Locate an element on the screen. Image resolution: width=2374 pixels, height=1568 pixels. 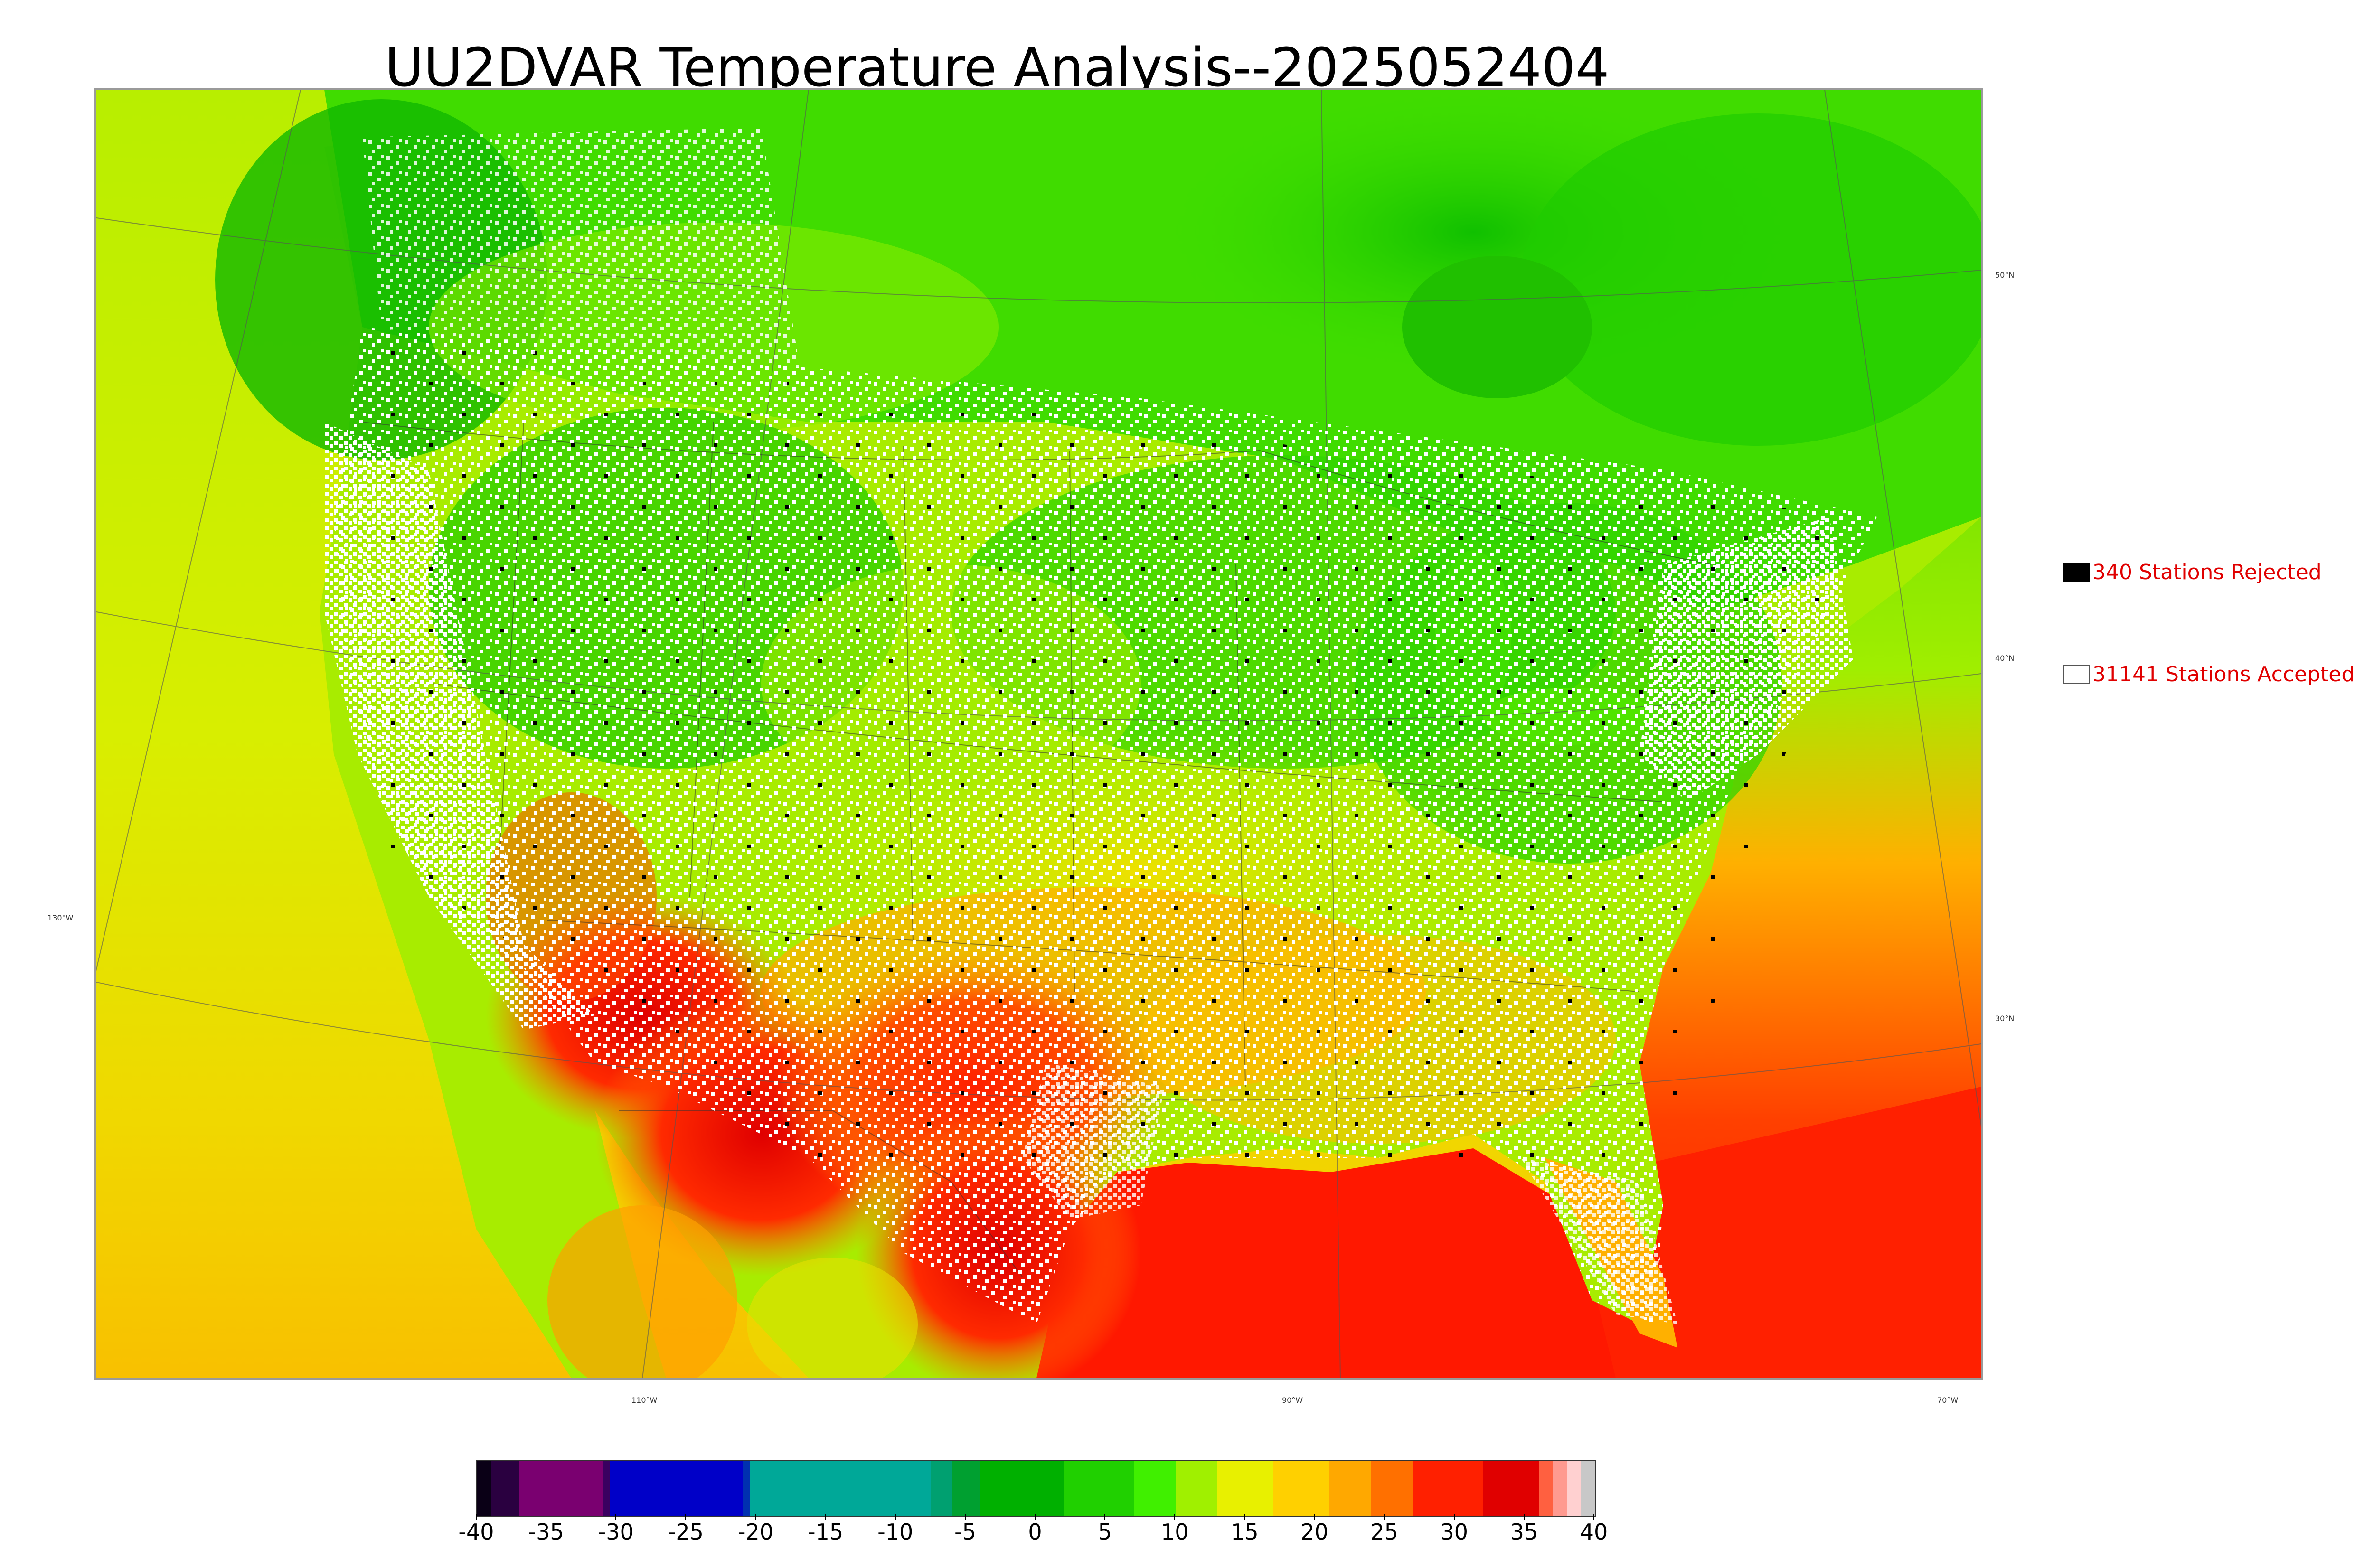
colorbar-tick-label: -5 is located at coordinates (965, 1532).